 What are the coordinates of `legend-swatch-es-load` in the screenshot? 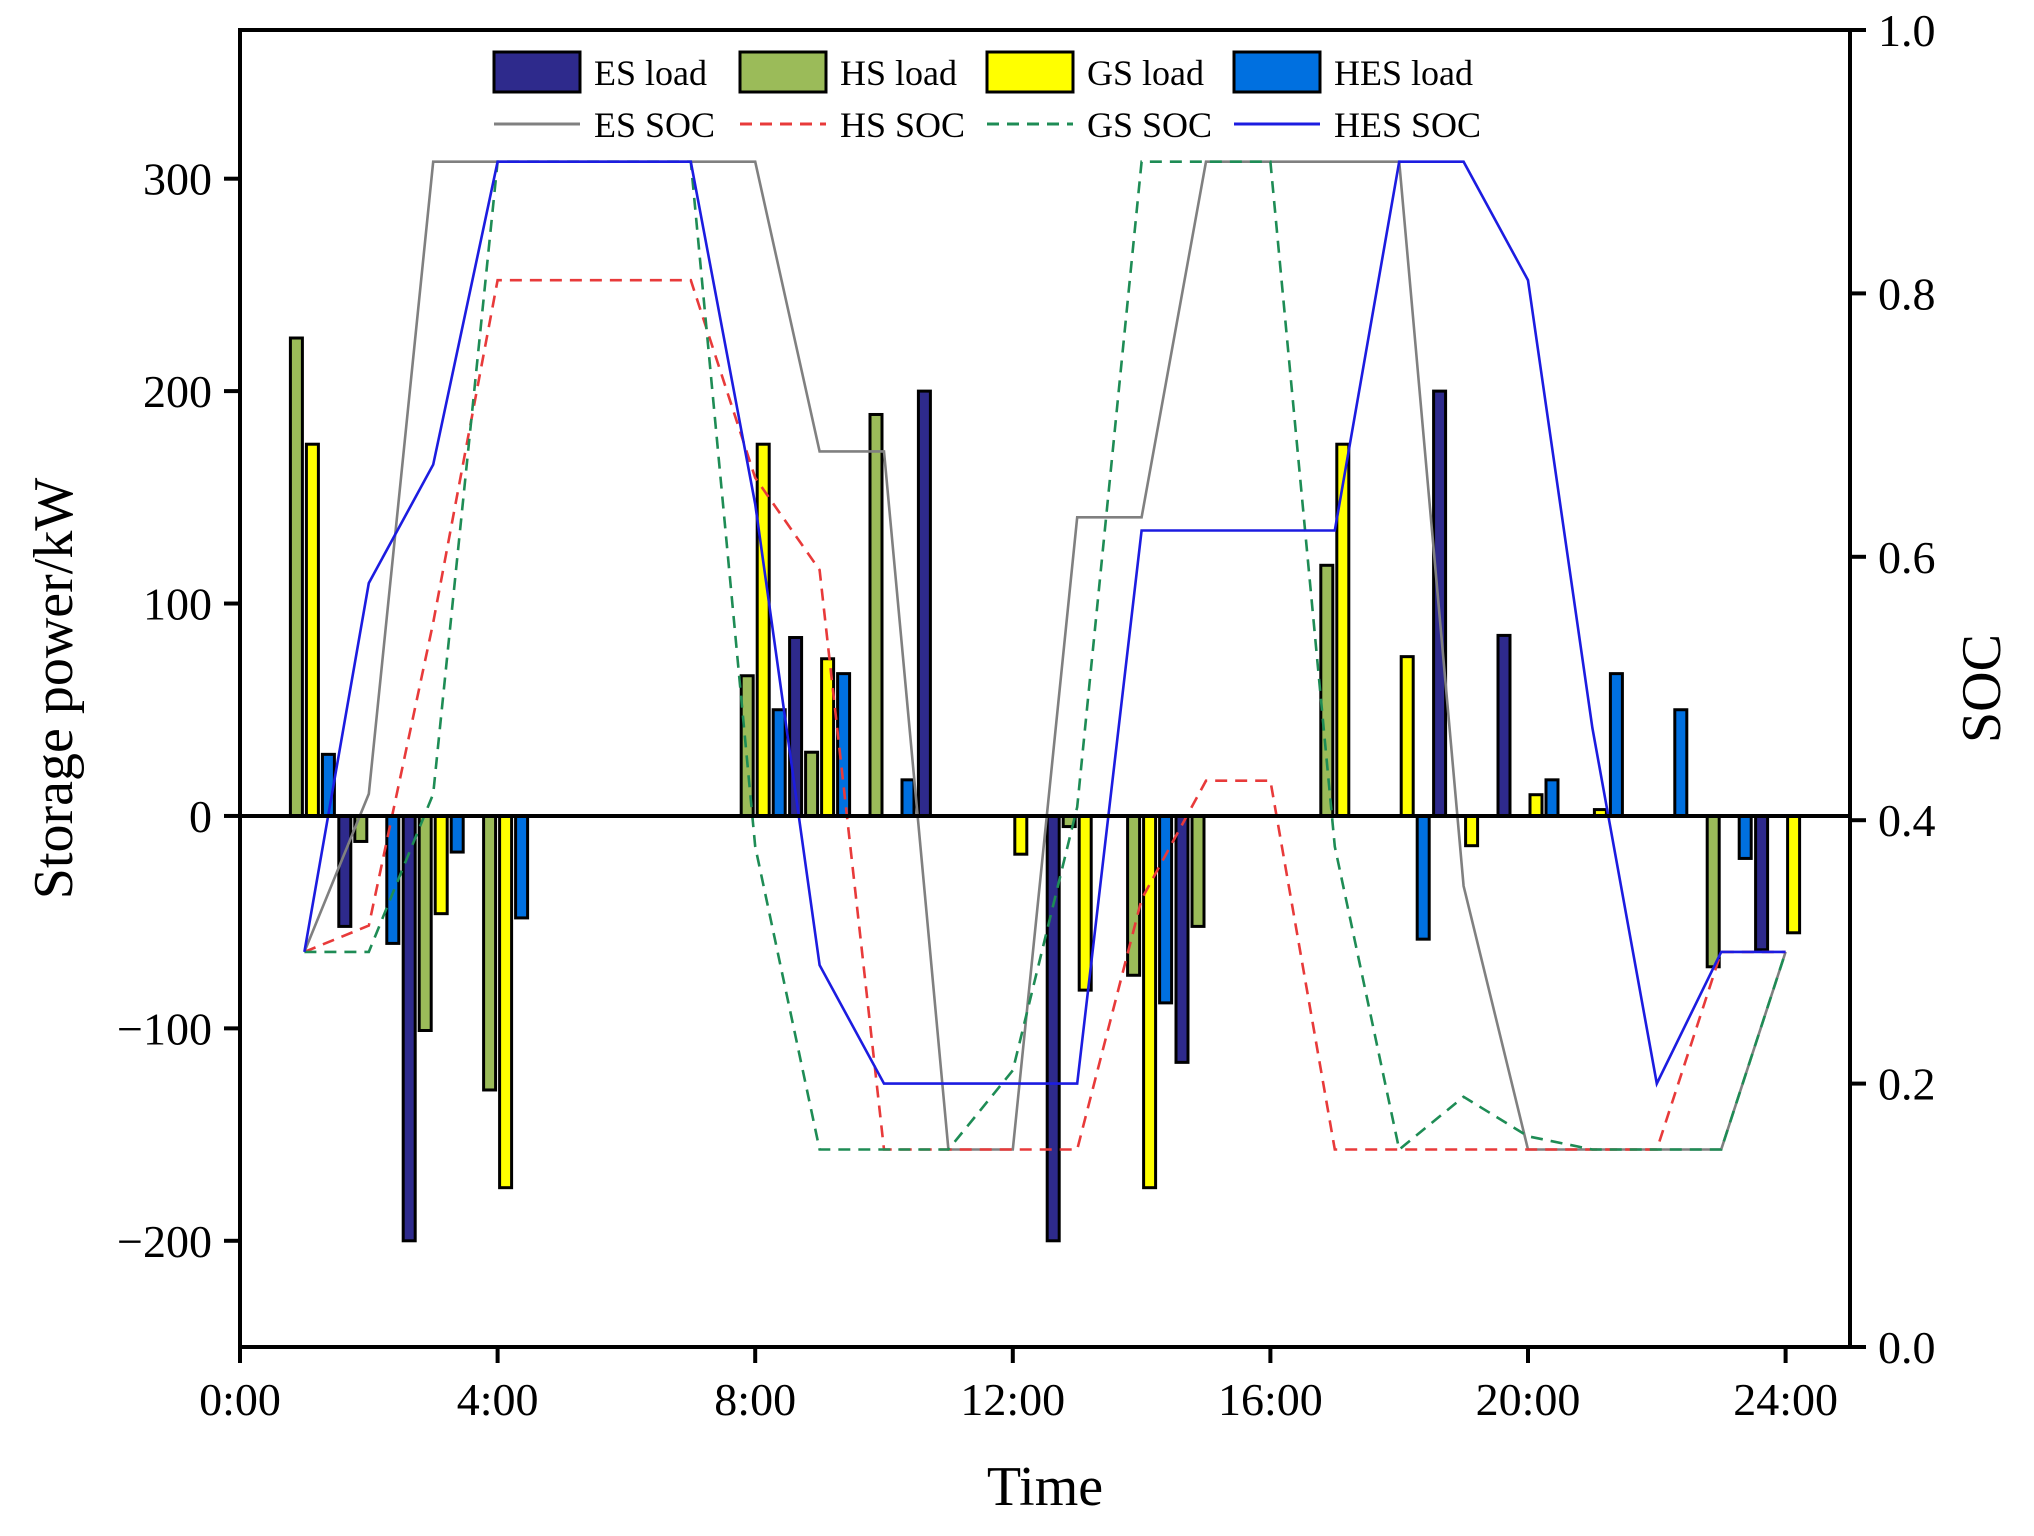 It's located at (537, 72).